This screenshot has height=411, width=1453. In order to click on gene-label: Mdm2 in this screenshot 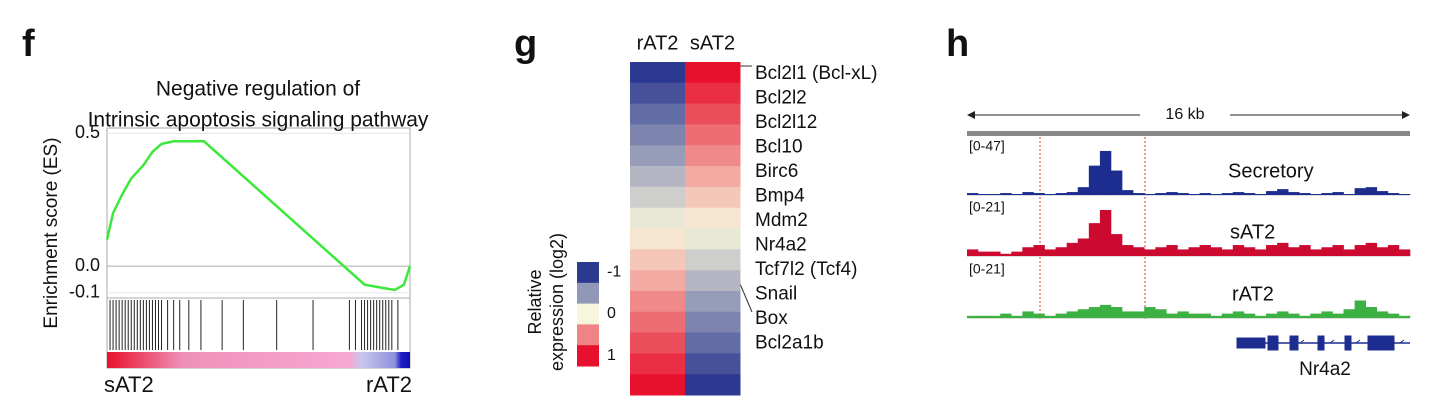, I will do `click(781, 220)`.